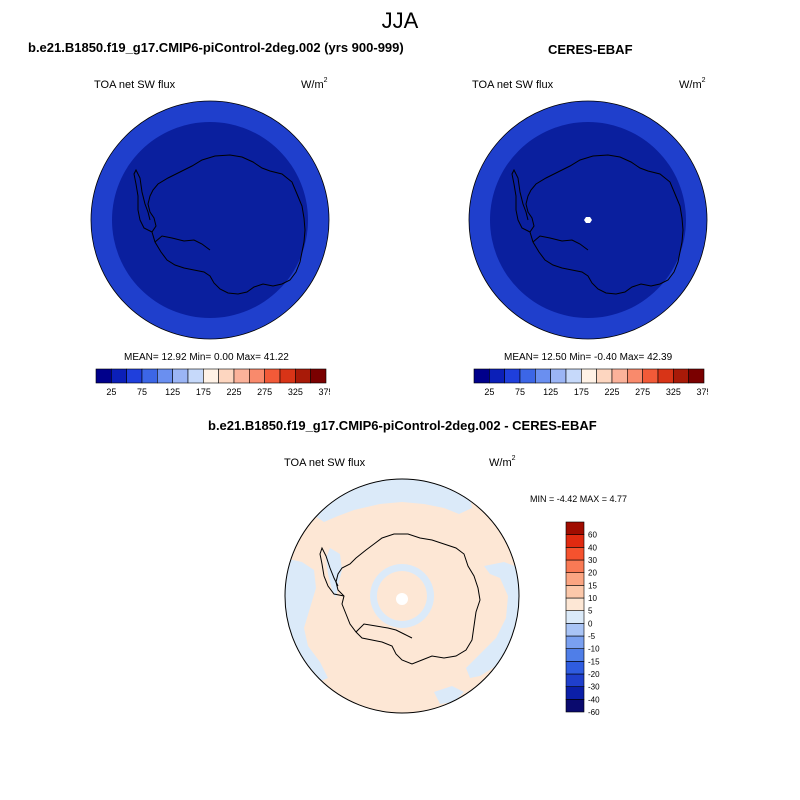 This screenshot has height=800, width=800. Describe the element at coordinates (604, 224) in the screenshot. I see `obs-antarctica-coastline` at that location.